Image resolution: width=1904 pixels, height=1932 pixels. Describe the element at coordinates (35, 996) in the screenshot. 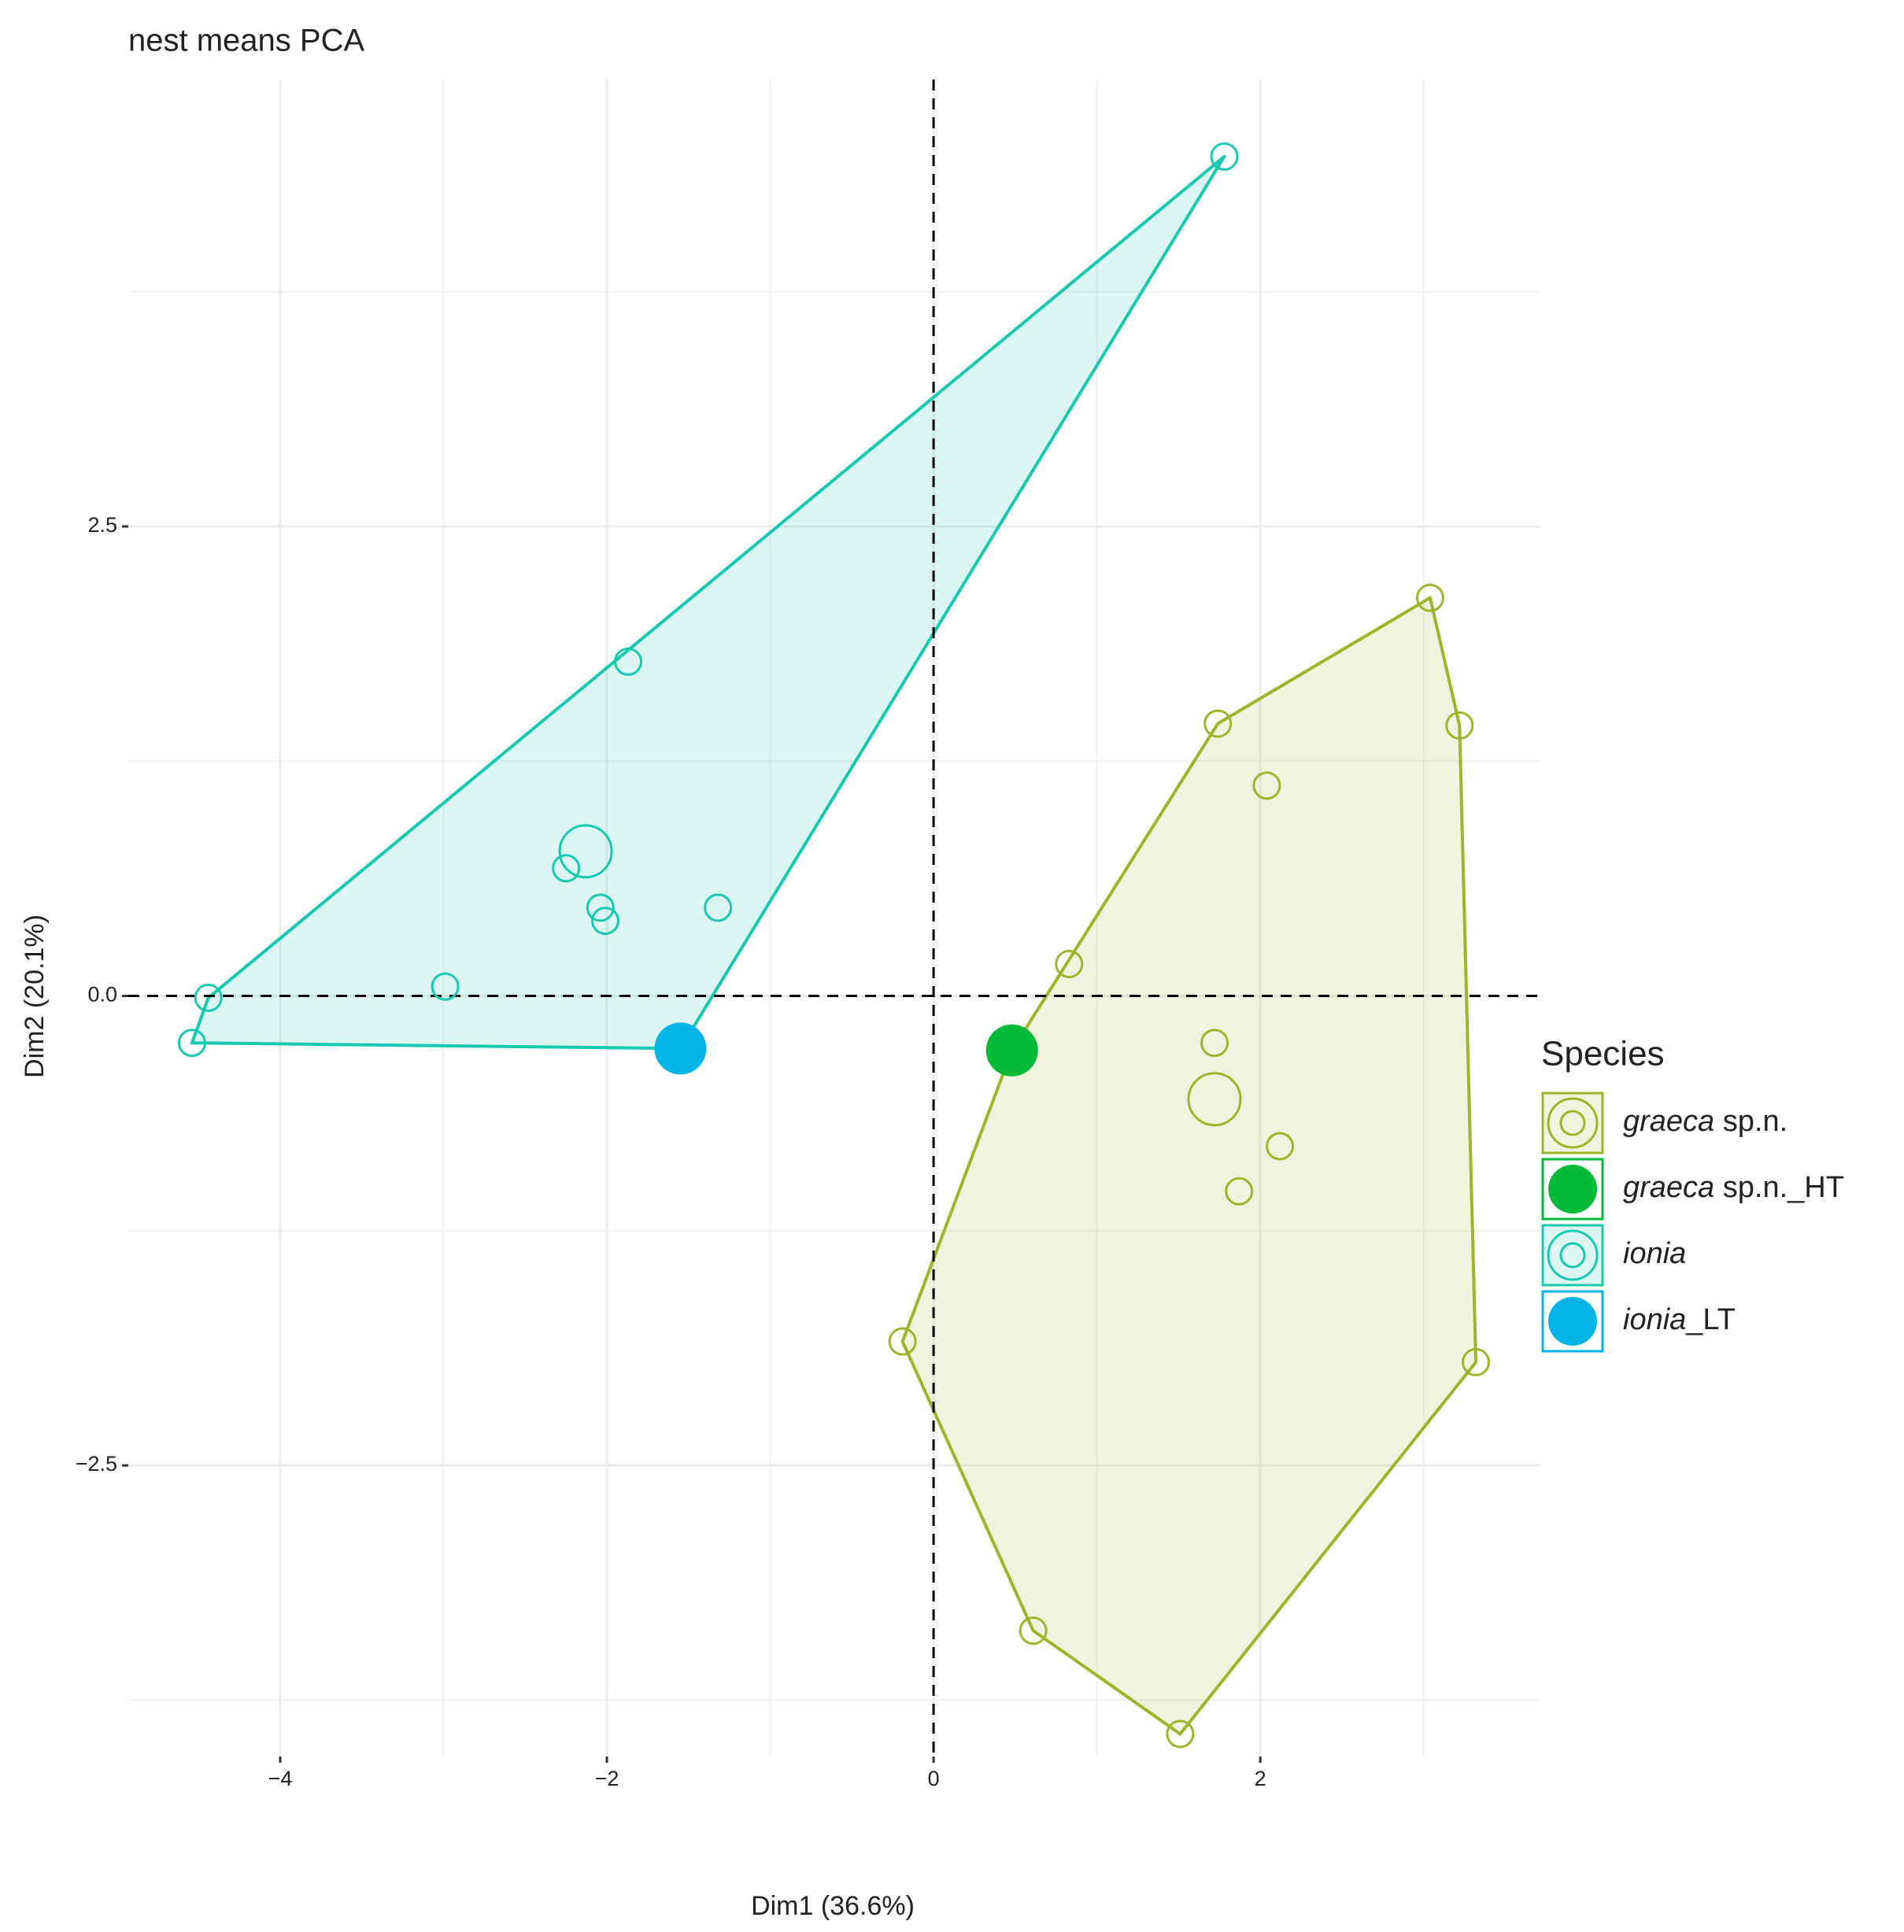

I see `y-axis-label: Dim2 (20.1%)` at that location.